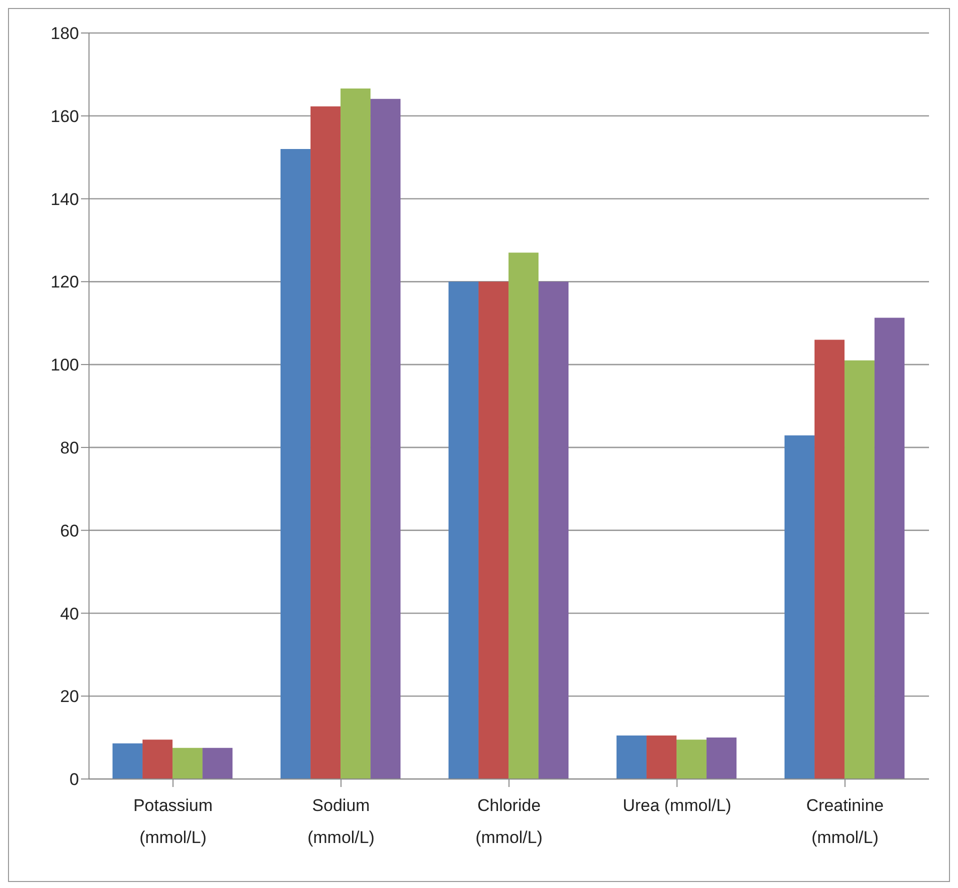  I want to click on y-tick-label: 80, so click(69, 448).